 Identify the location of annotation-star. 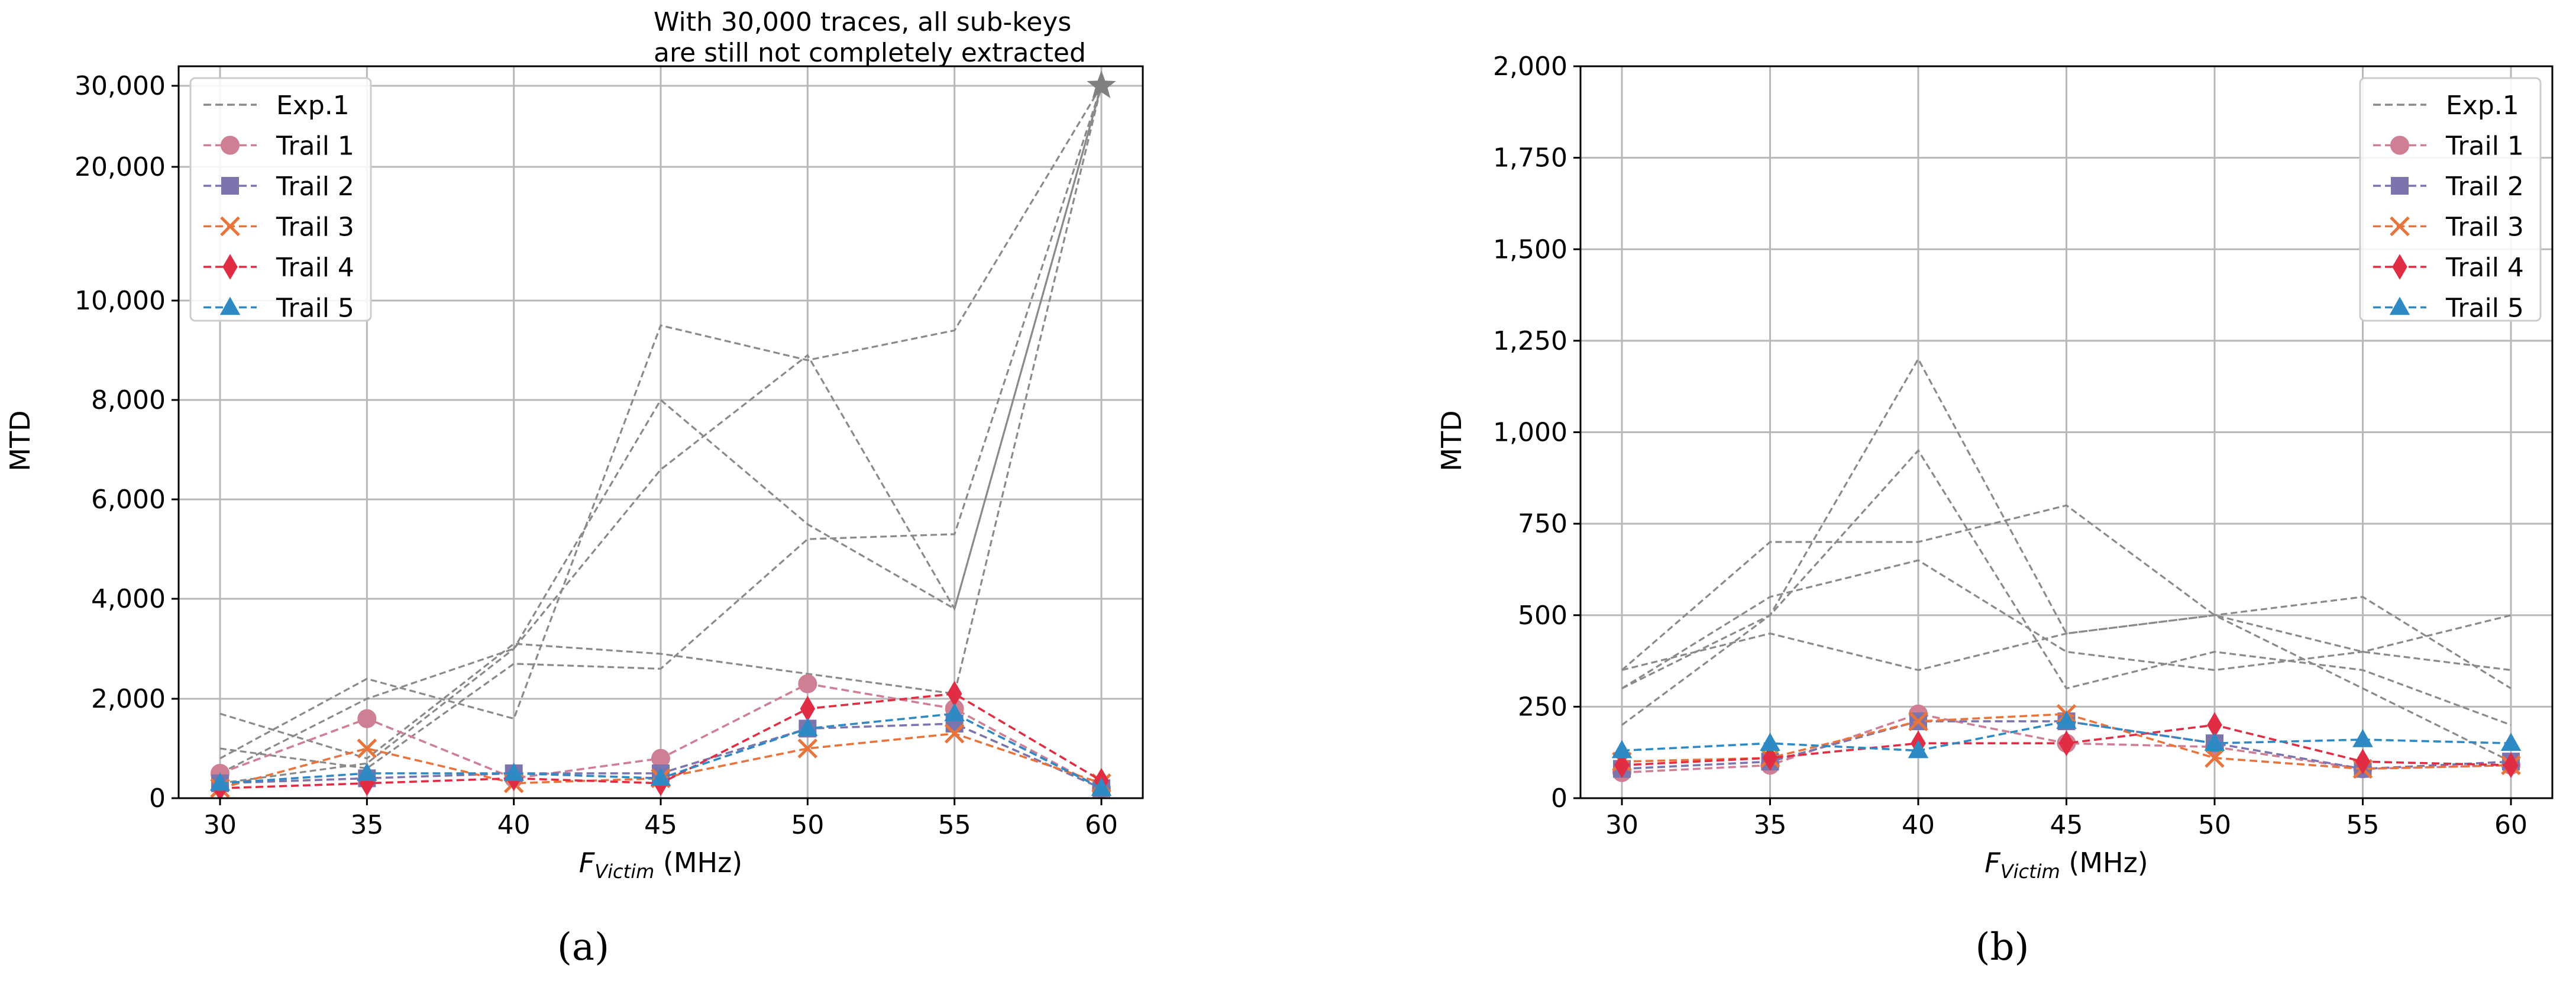
(1101, 84).